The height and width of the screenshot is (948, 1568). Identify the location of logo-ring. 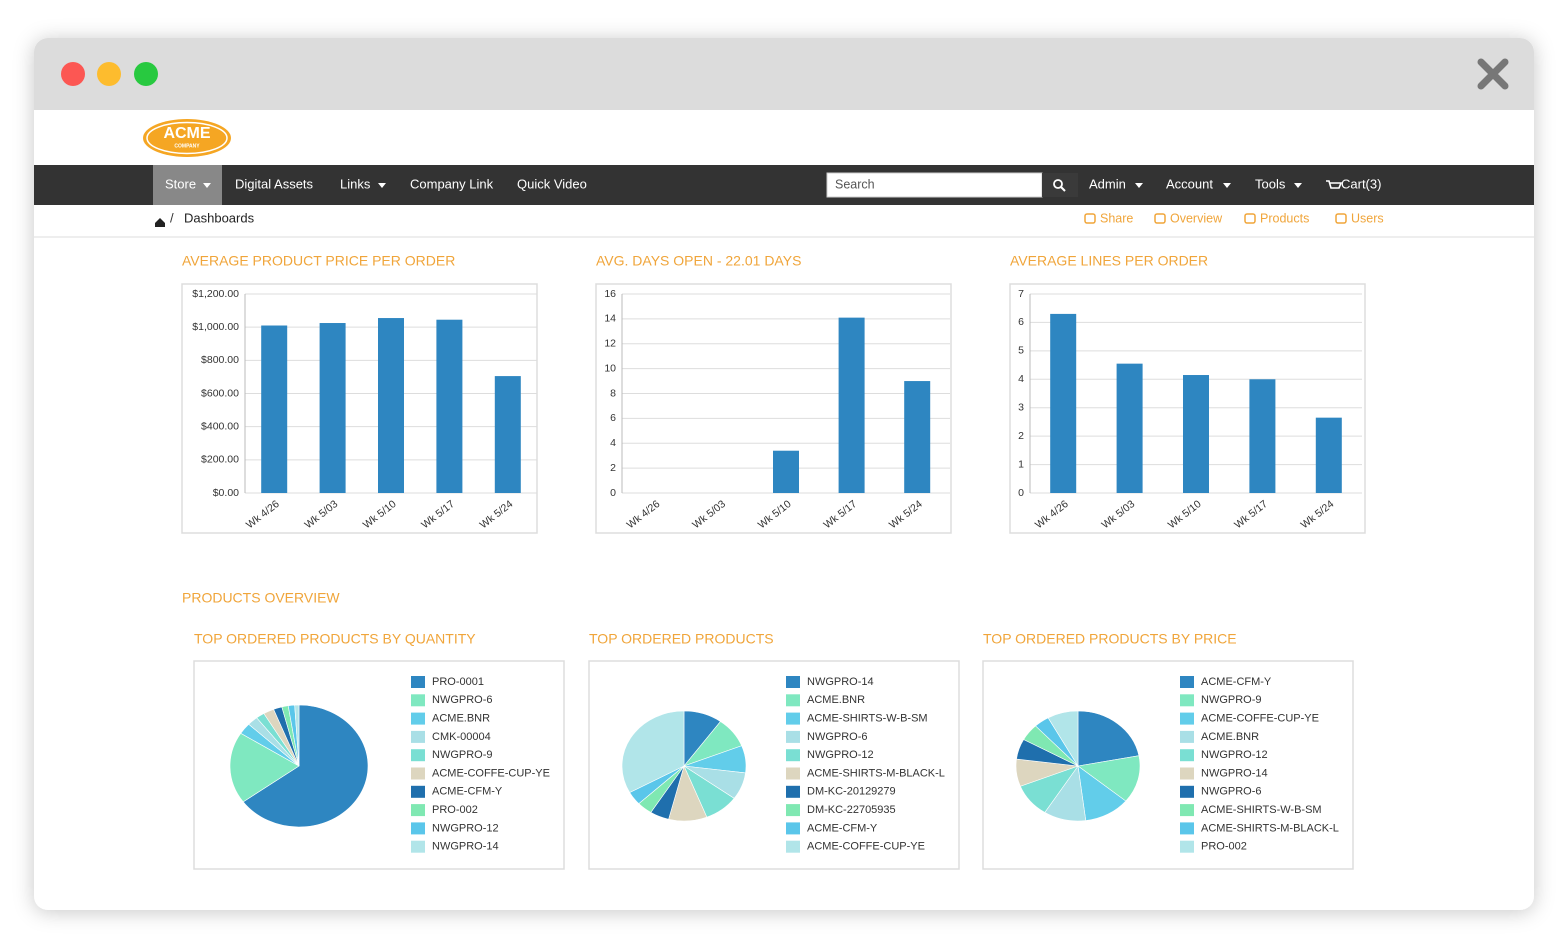
(187, 138).